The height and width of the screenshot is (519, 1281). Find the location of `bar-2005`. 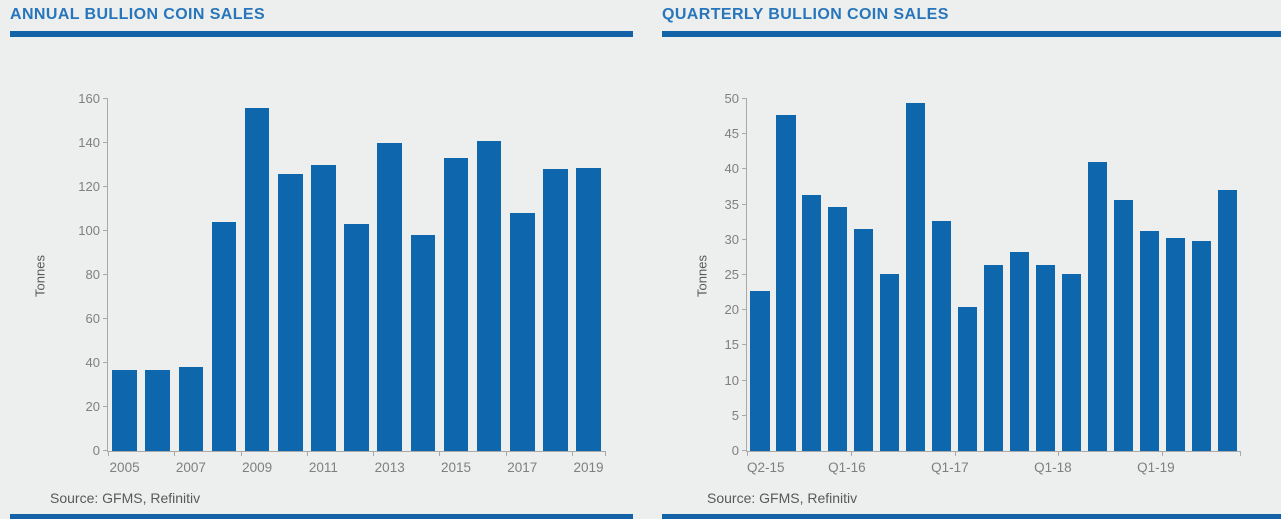

bar-2005 is located at coordinates (124, 410).